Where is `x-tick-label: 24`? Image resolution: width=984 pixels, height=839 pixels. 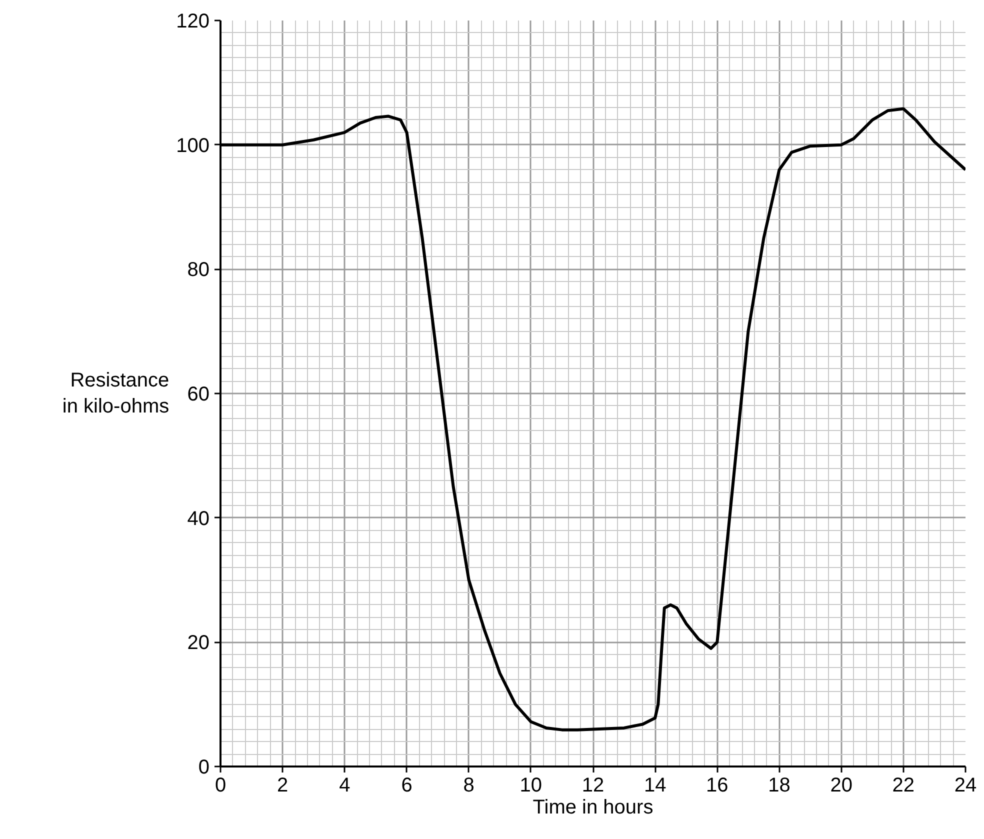 x-tick-label: 24 is located at coordinates (965, 785).